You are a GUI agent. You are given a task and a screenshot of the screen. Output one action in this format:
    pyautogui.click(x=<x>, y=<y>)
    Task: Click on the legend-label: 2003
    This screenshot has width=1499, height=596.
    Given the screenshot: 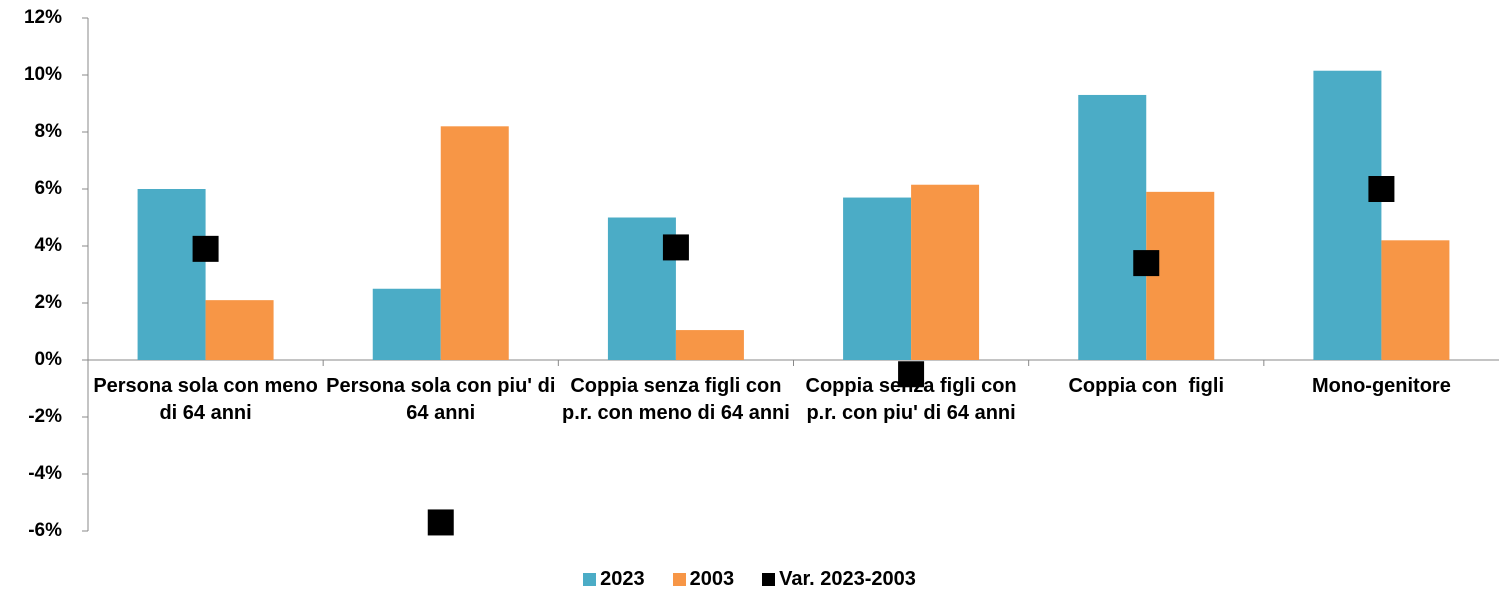 What is the action you would take?
    pyautogui.click(x=712, y=579)
    